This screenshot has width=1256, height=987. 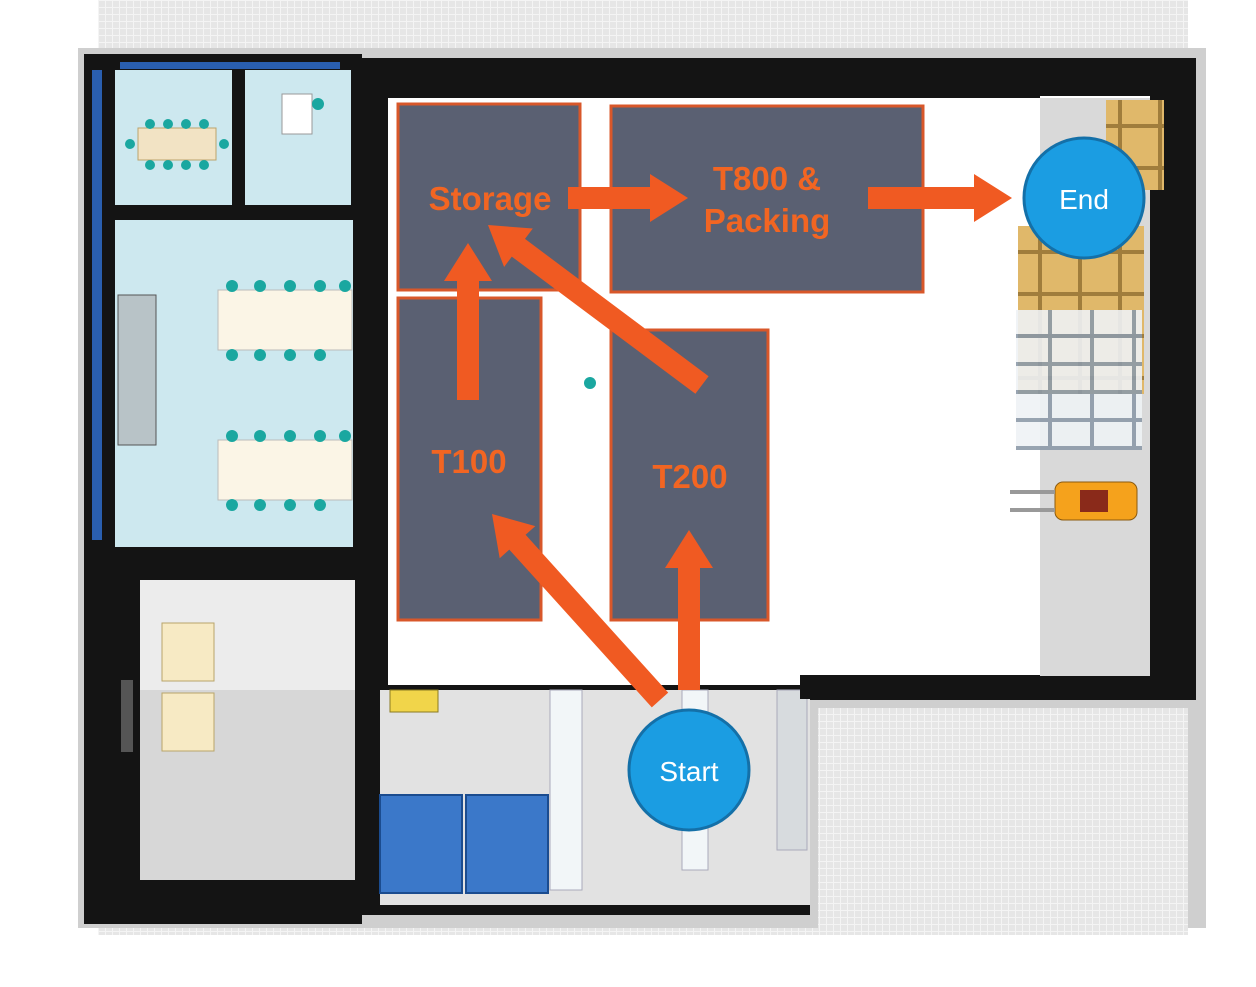 What do you see at coordinates (767, 220) in the screenshot?
I see `zone-label-packing-line2: Packing` at bounding box center [767, 220].